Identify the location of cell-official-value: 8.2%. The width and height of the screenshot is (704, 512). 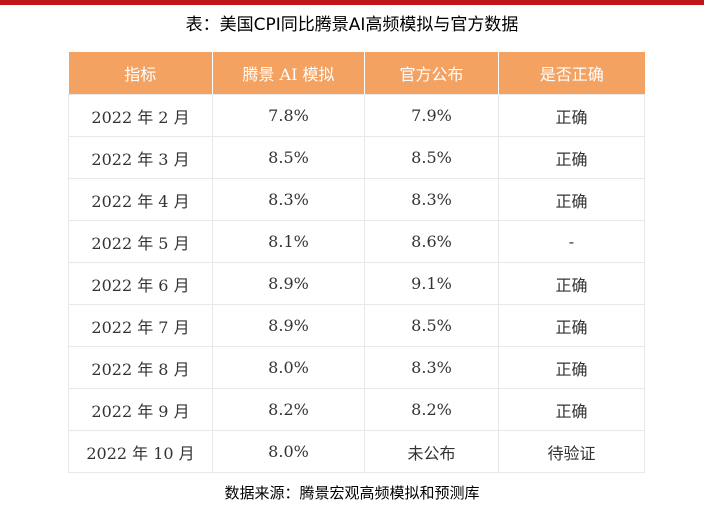
(431, 409).